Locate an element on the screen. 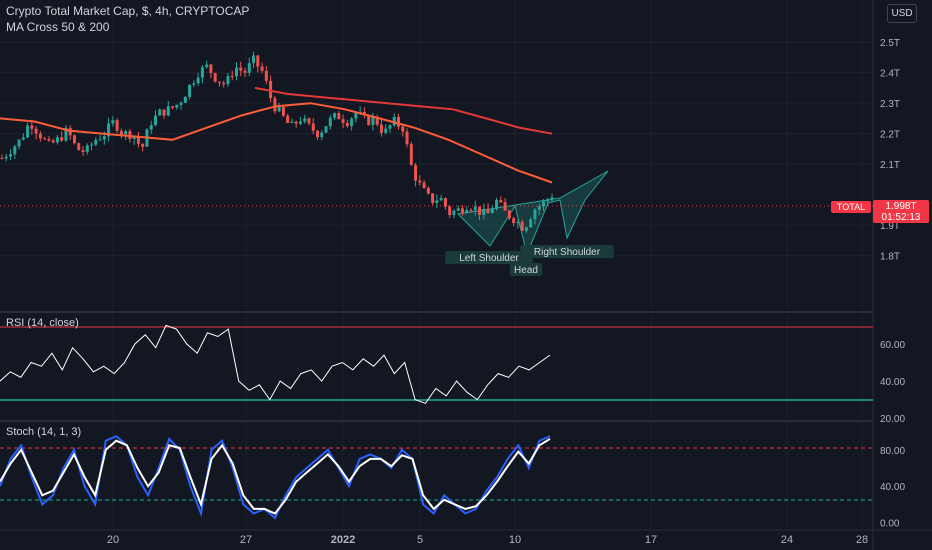 The image size is (932, 550). rsi-tick-label: 60.00 is located at coordinates (892, 345).